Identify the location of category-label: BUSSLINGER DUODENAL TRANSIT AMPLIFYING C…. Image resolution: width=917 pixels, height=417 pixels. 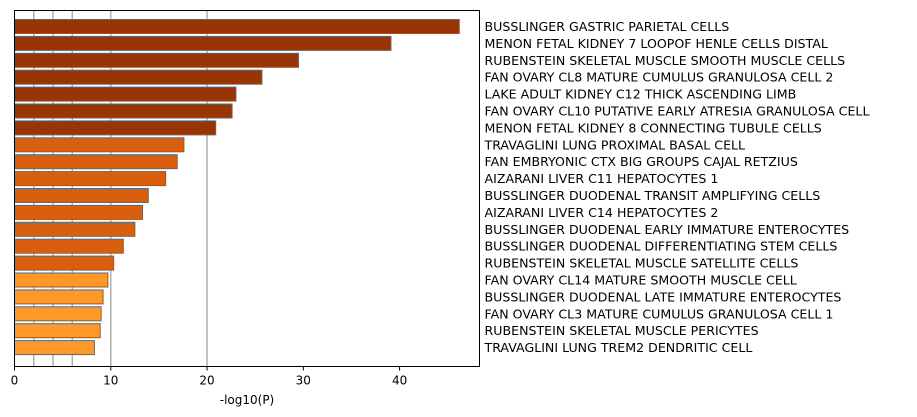
(653, 195).